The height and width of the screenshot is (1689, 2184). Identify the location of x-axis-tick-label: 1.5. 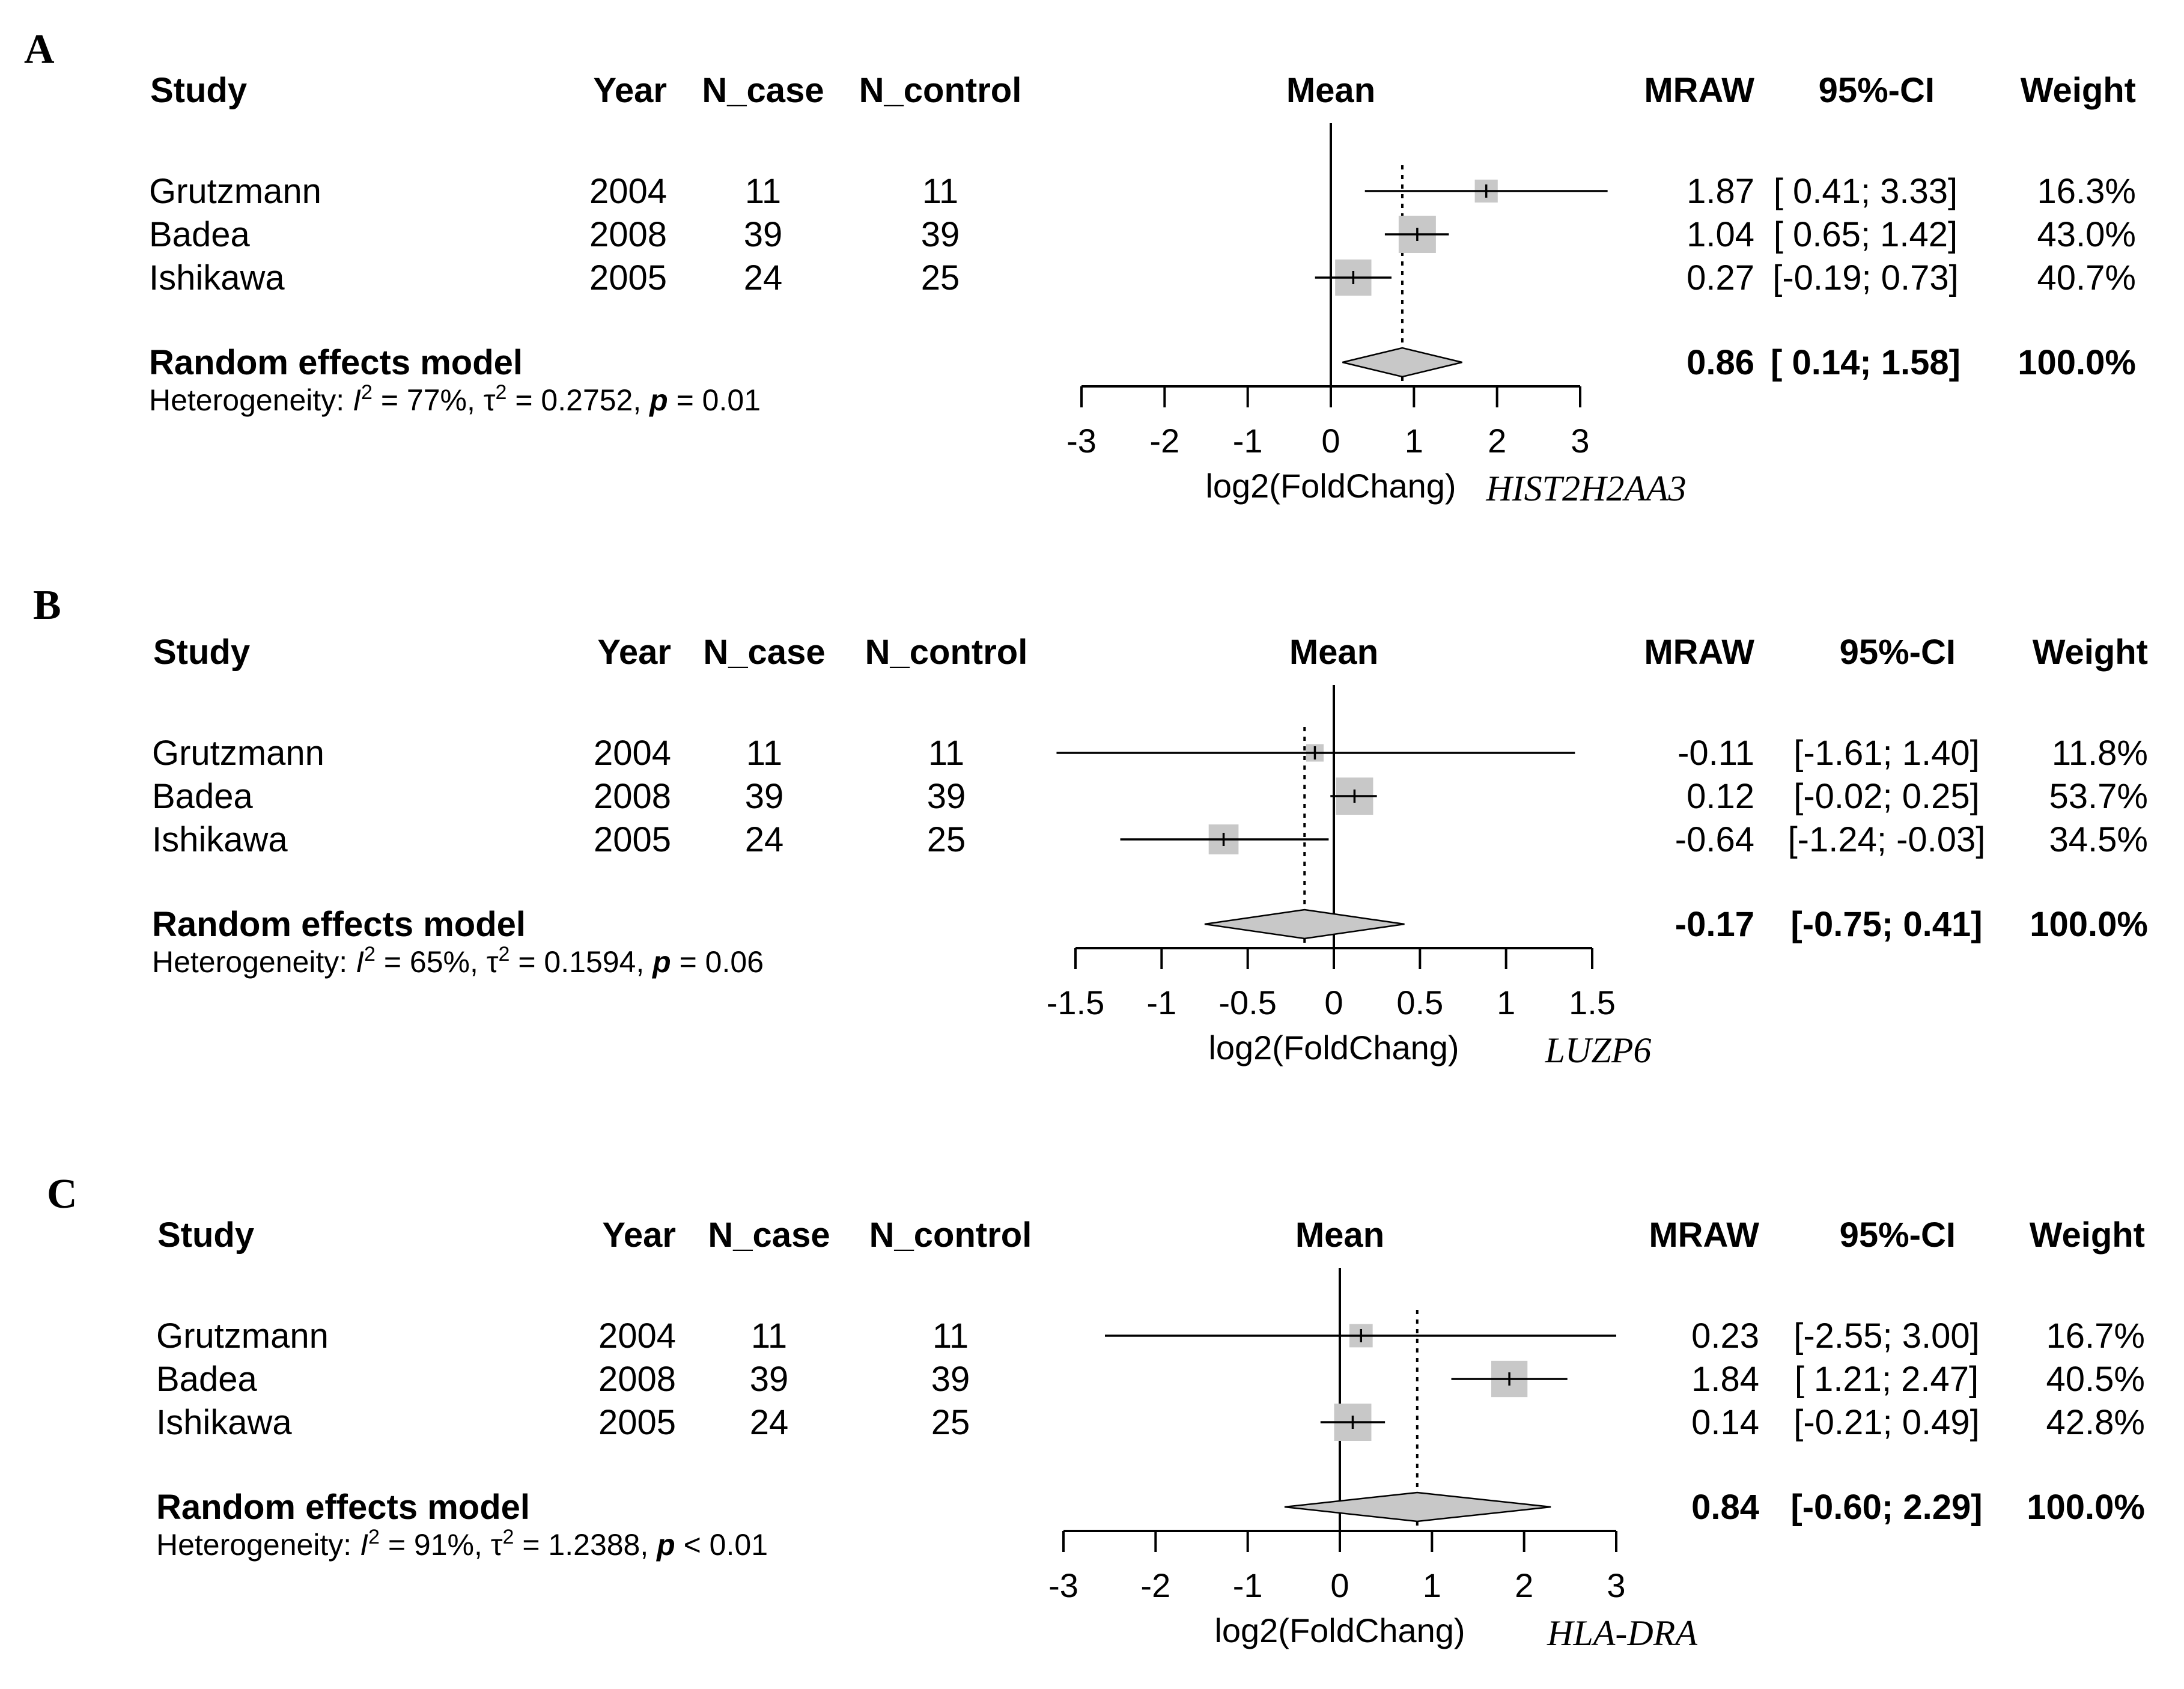
(1593, 1003).